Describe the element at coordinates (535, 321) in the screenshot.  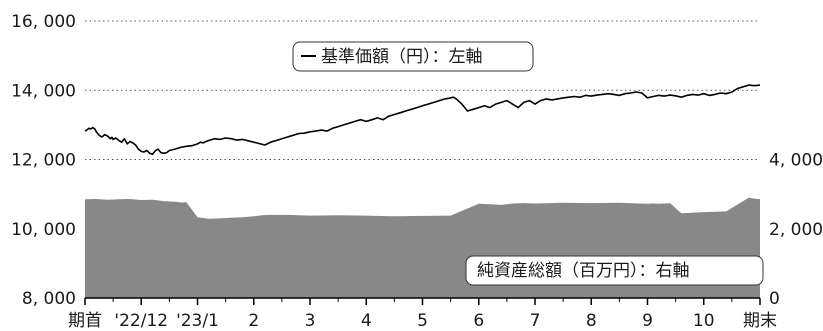
I see `x-tick-label: 7` at that location.